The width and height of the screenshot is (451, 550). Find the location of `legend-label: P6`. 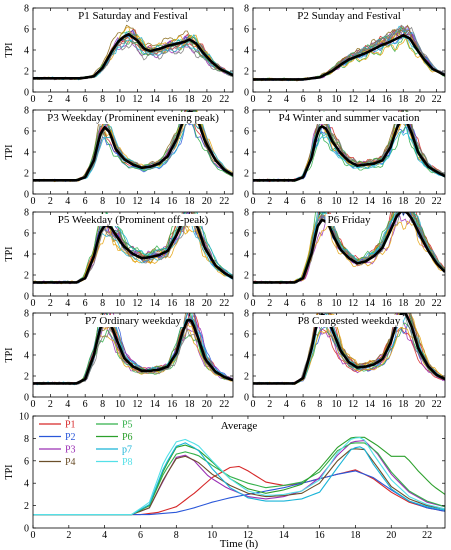

legend-label: P6 is located at coordinates (127, 437).